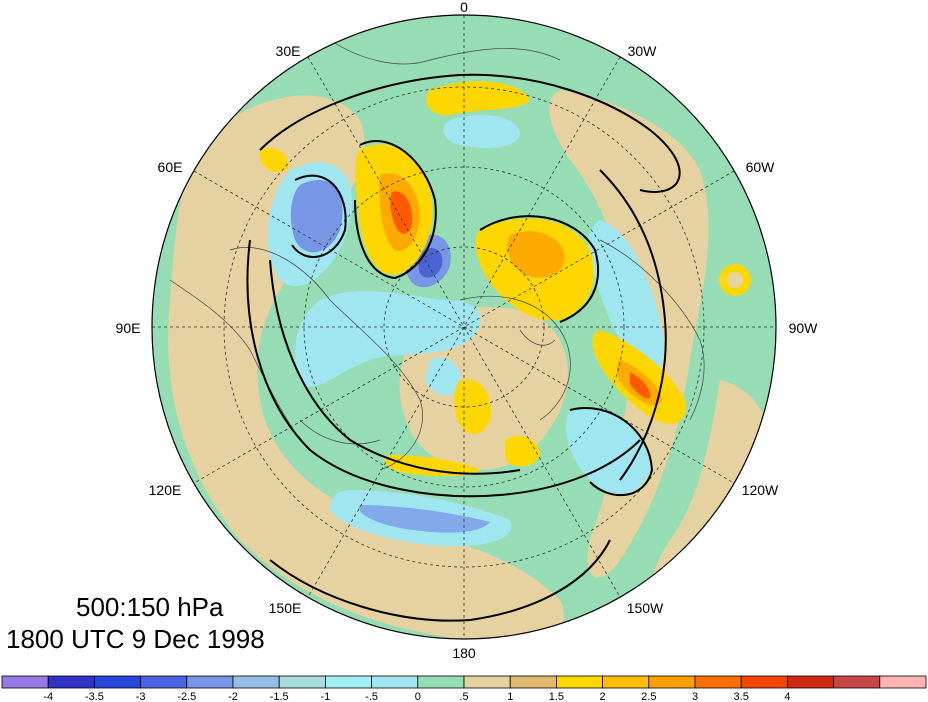 The image size is (928, 702). What do you see at coordinates (371, 696) in the screenshot?
I see `colorbar-tick-label: -.5` at bounding box center [371, 696].